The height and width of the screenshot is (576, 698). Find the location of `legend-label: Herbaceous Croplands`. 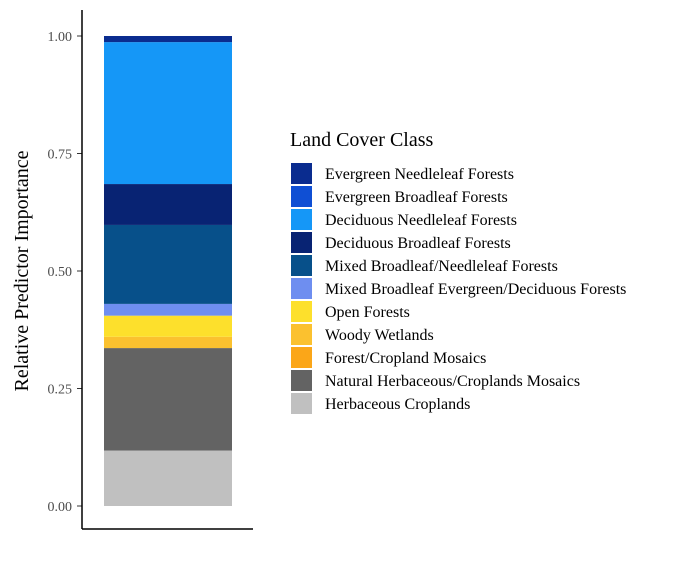

legend-label: Herbaceous Croplands is located at coordinates (397, 404).